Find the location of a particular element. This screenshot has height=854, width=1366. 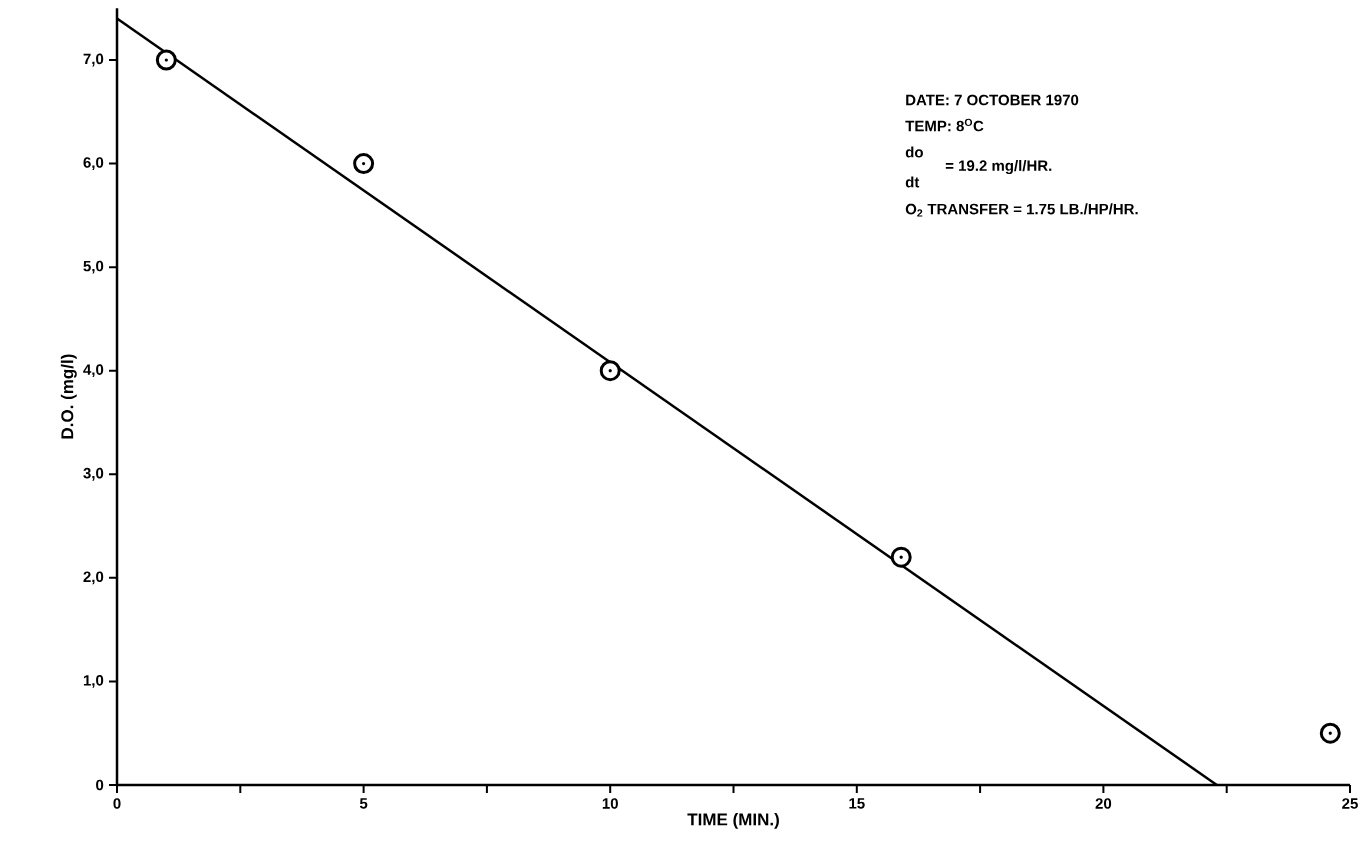

x-axis-title: TIME (MIN.) is located at coordinates (733, 821).